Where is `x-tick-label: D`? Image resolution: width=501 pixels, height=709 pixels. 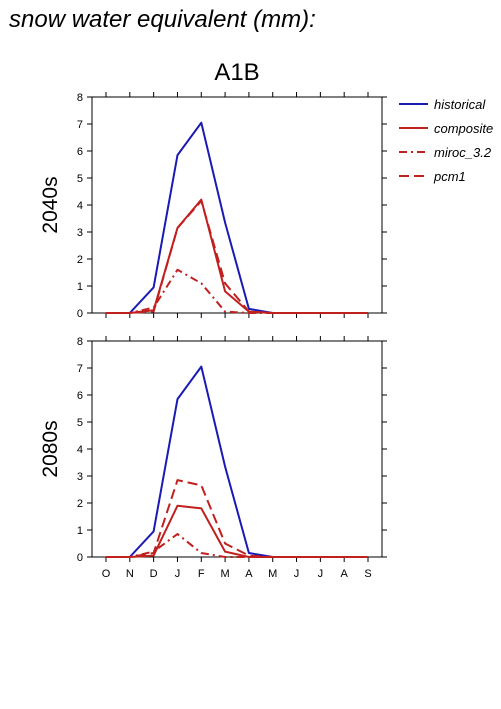 x-tick-label: D is located at coordinates (154, 574).